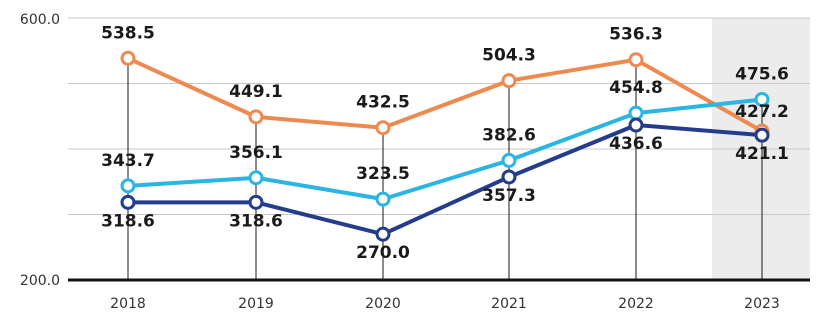 The width and height of the screenshot is (821, 324). I want to click on data-label-orange-2021: 504.3, so click(509, 56).